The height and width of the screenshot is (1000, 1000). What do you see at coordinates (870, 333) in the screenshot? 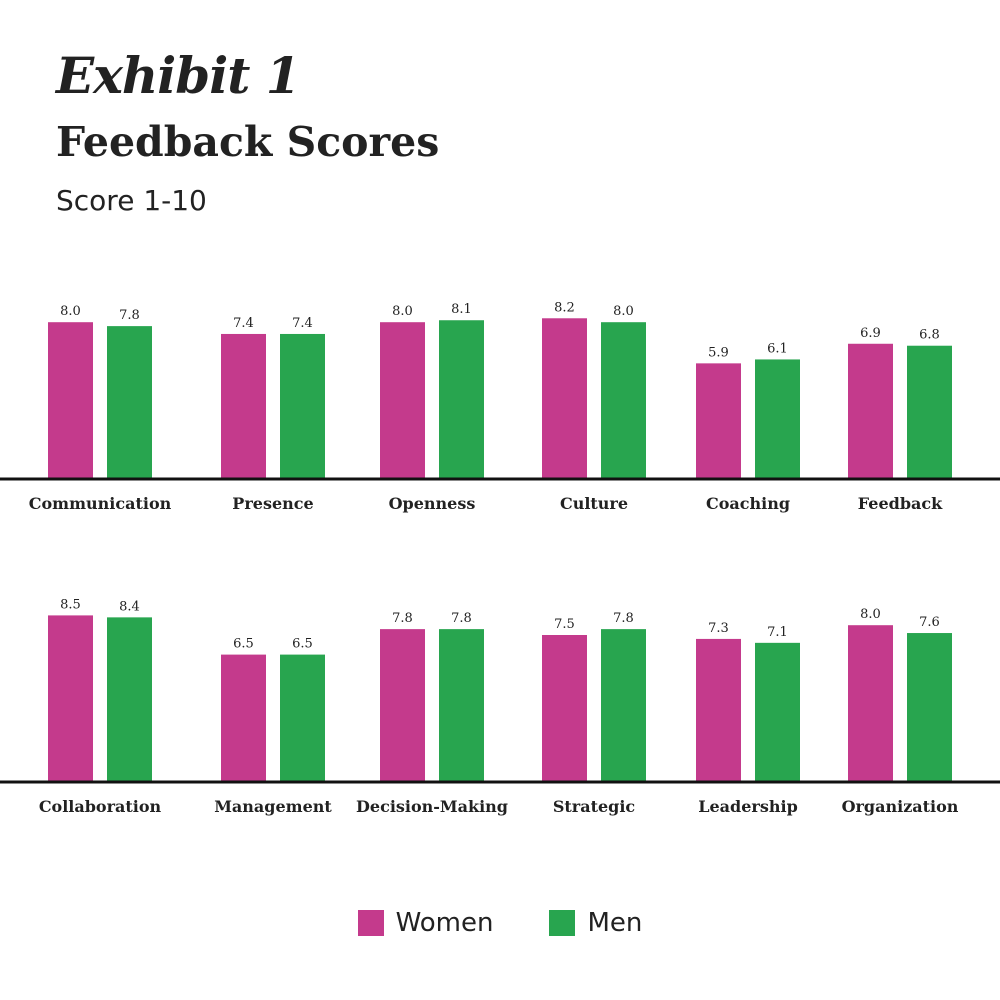
I see `data-label-women: 6.9` at bounding box center [870, 333].